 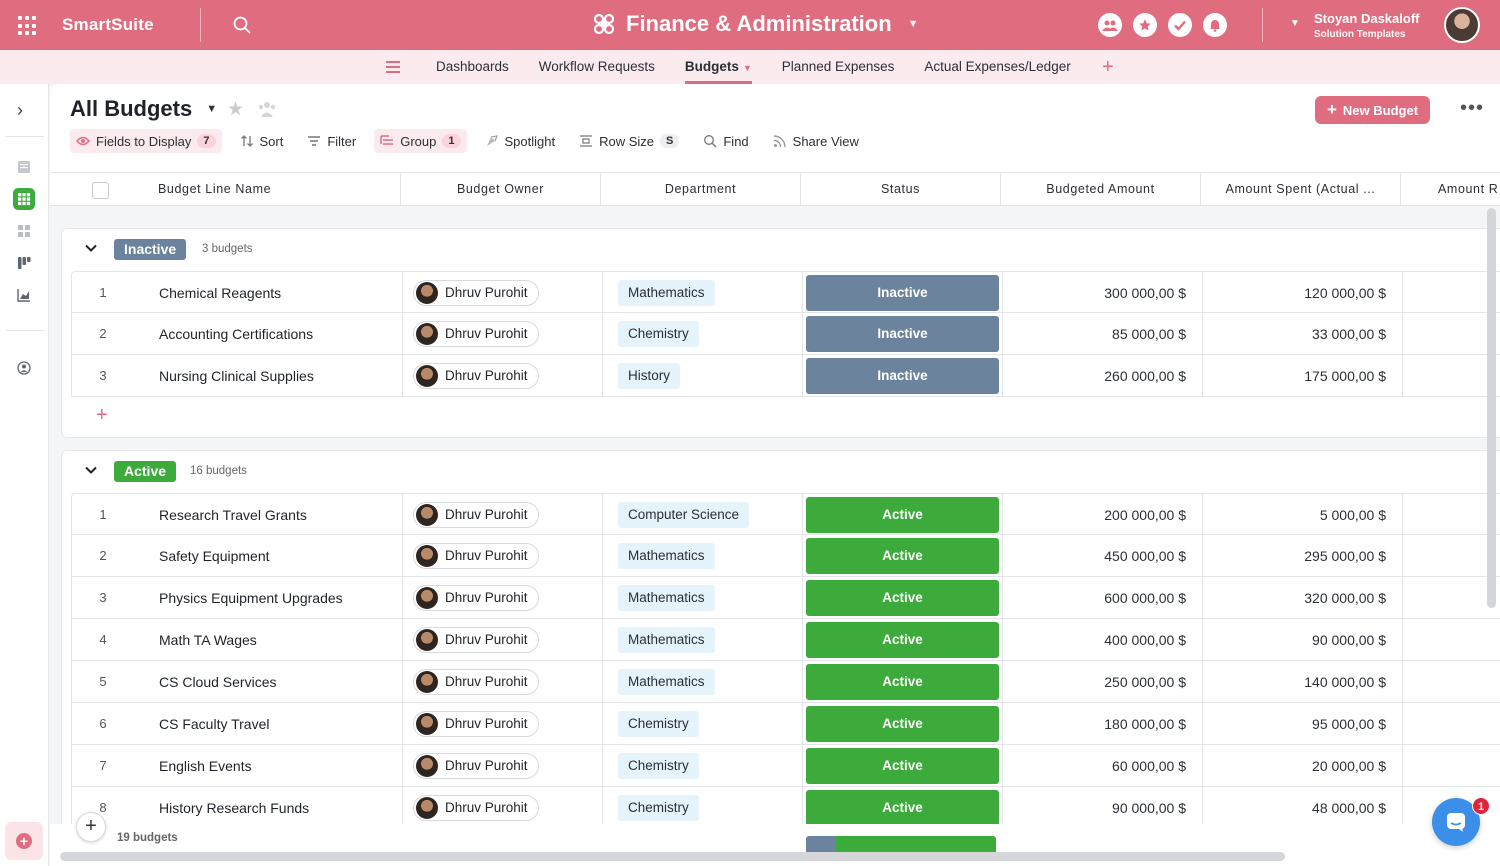 I want to click on budgeted-amount: 450 000,00 $, so click(x=1103, y=555).